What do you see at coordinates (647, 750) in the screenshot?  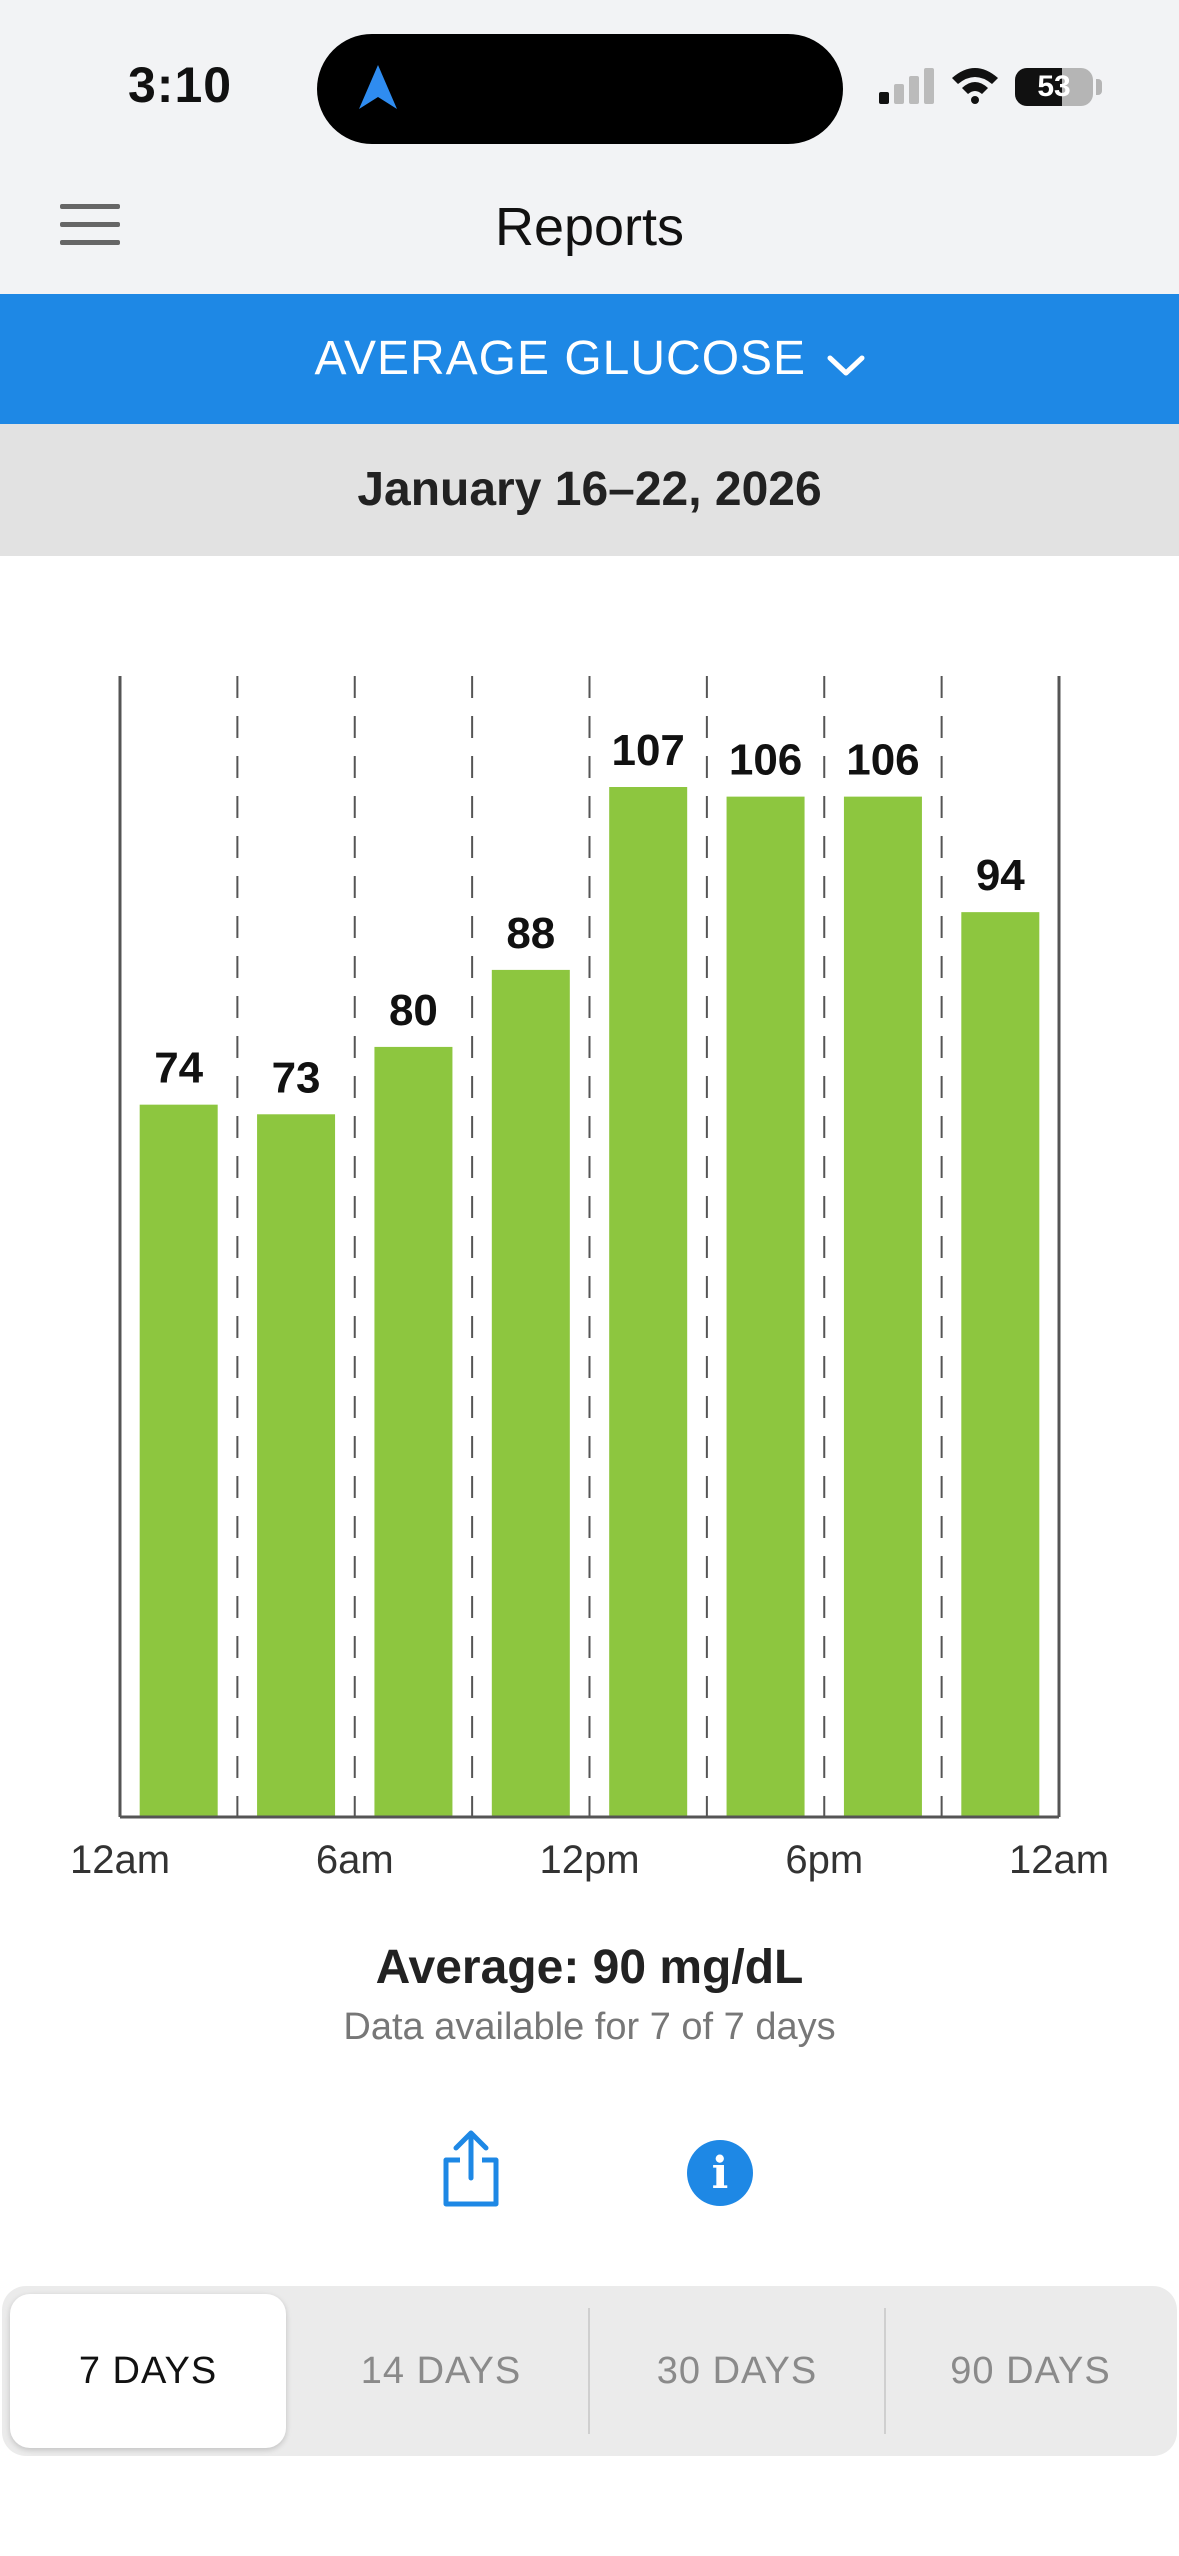 I see `bar-value-label: 107` at bounding box center [647, 750].